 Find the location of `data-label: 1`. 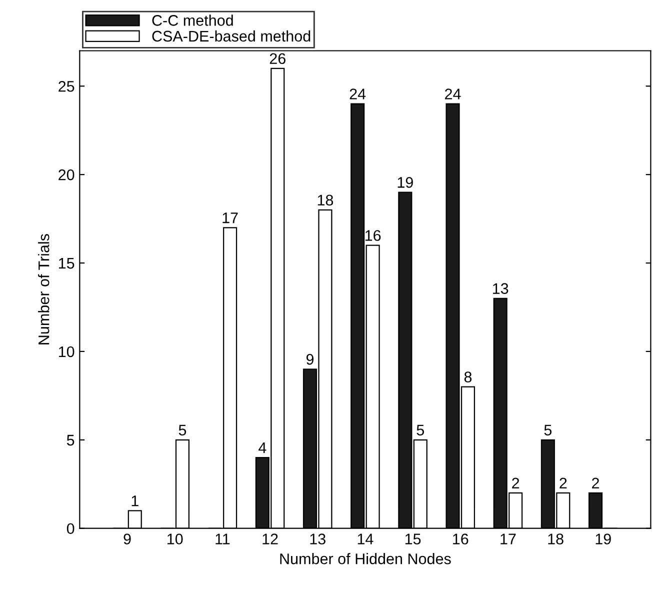

data-label: 1 is located at coordinates (135, 501).